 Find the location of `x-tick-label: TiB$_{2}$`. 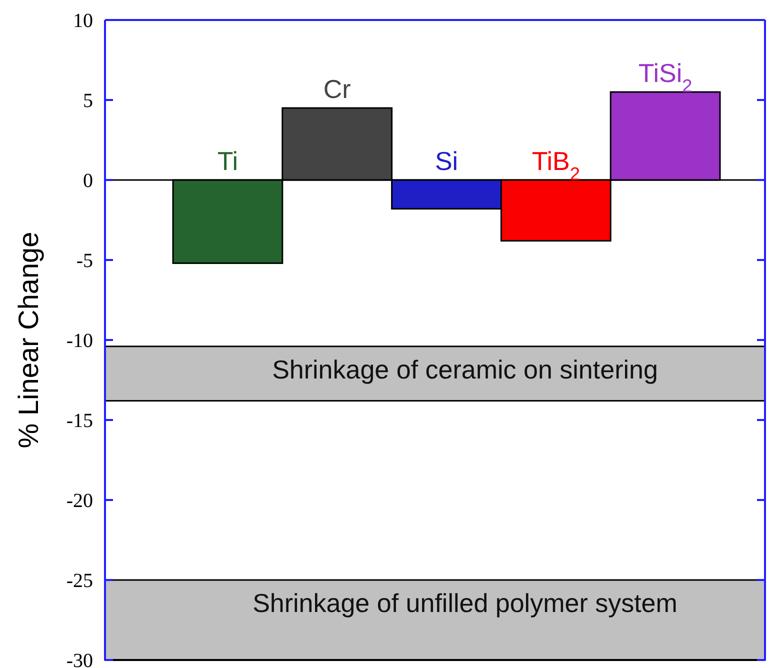

x-tick-label: TiB$_{2}$ is located at coordinates (556, 165).